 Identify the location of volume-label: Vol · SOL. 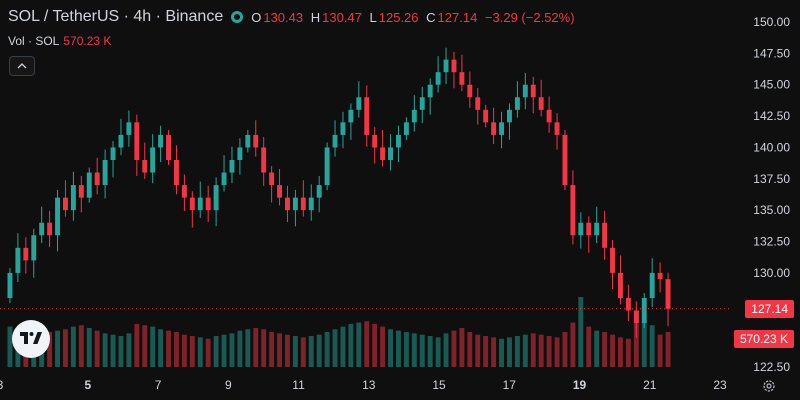
(34, 41).